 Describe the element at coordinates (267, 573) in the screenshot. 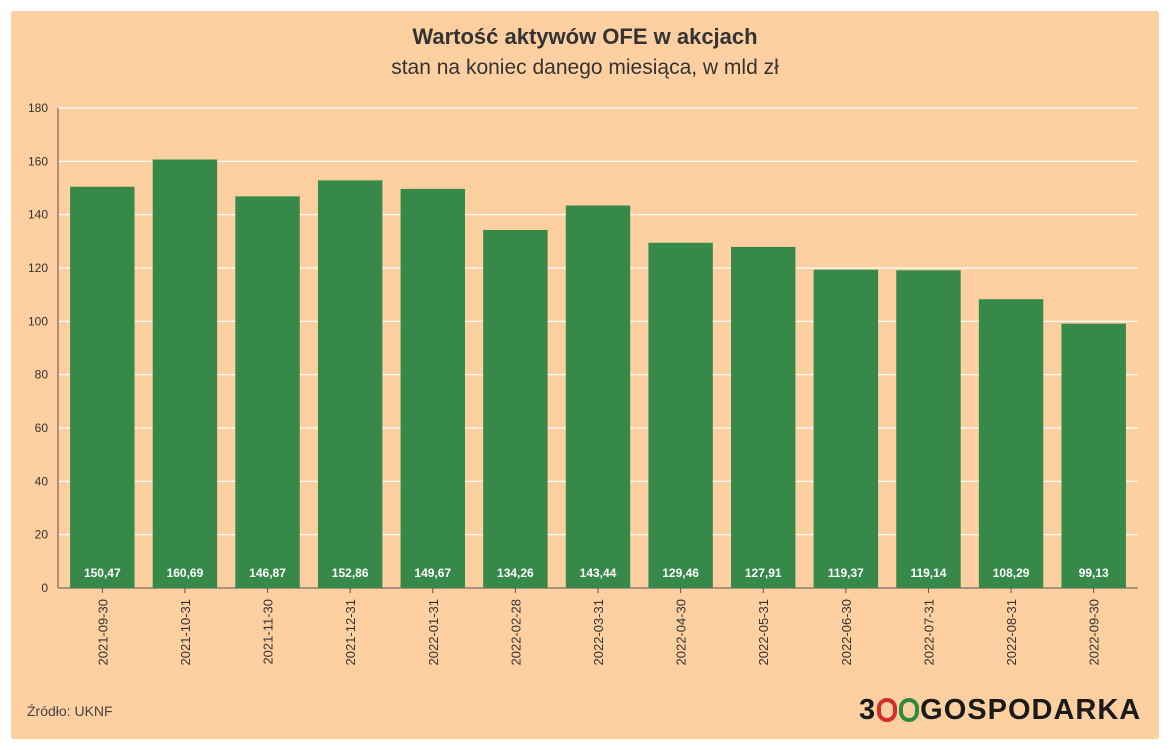

I see `bar-value-label: 146,87` at that location.